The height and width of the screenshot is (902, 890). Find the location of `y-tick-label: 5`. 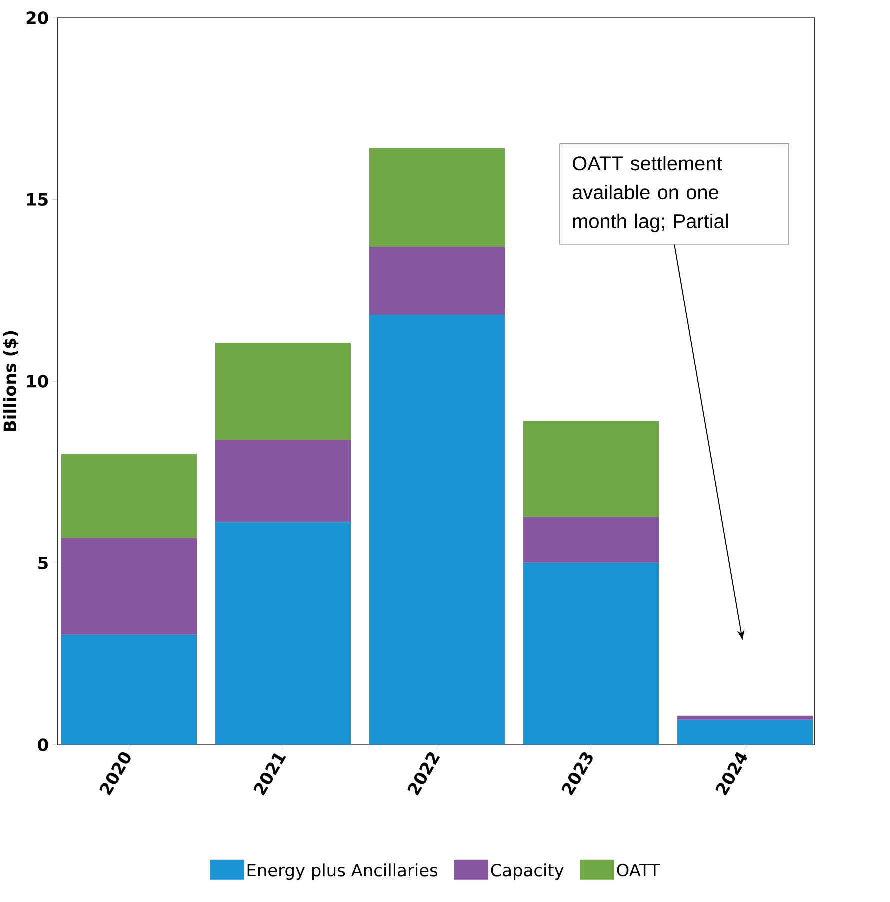

y-tick-label: 5 is located at coordinates (43, 563).